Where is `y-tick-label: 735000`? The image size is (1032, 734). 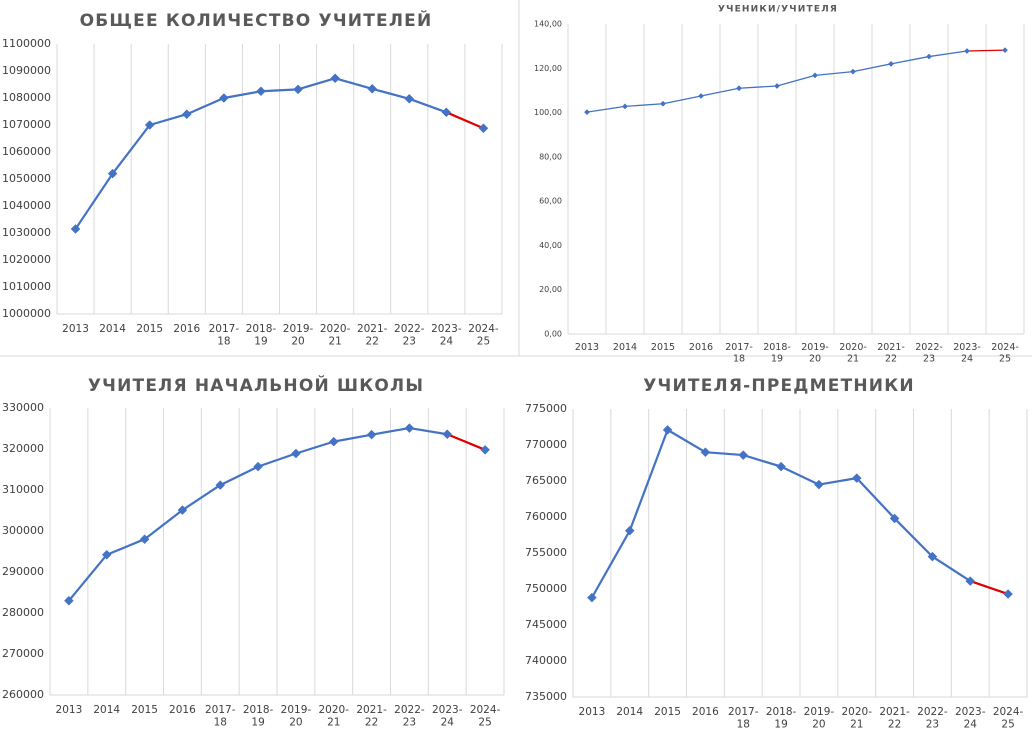
y-tick-label: 735000 is located at coordinates (546, 696).